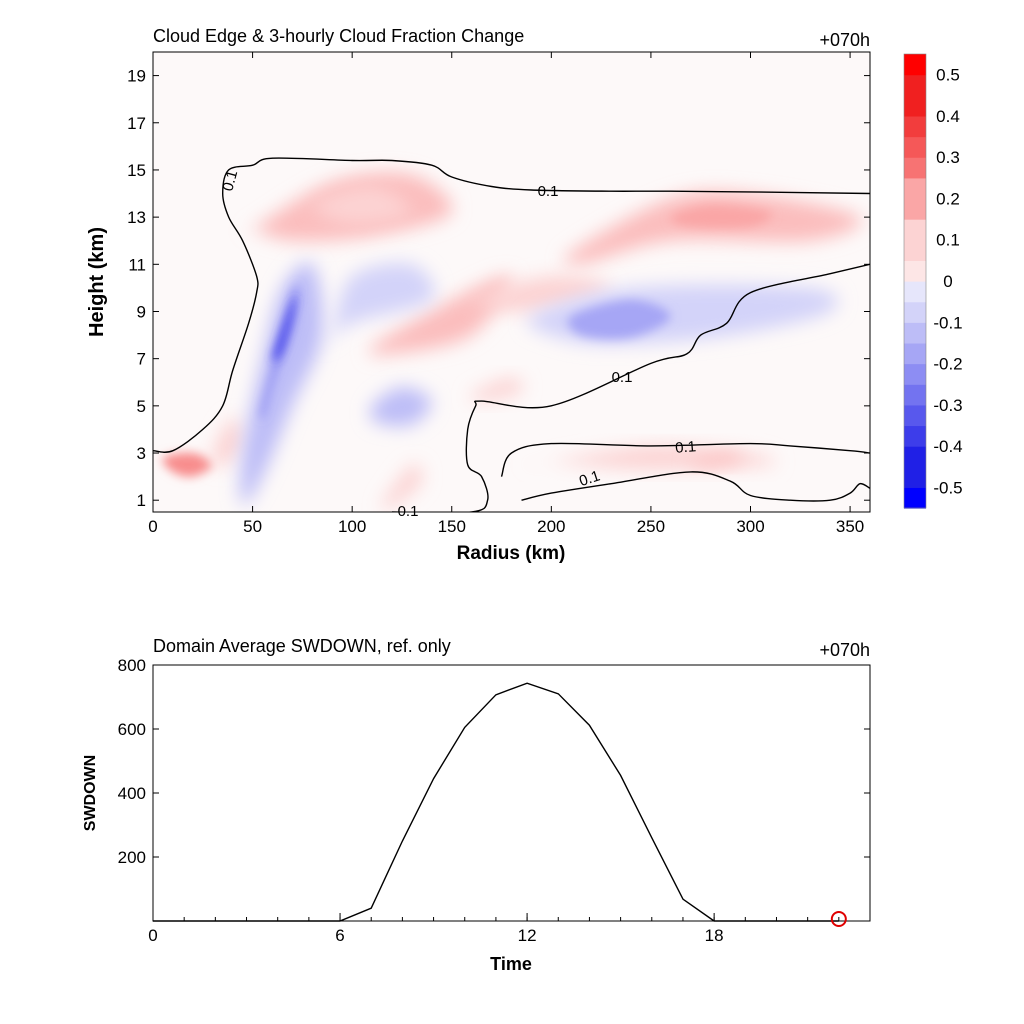 Image resolution: width=1024 pixels, height=1024 pixels. I want to click on x-tick-label: 350, so click(850, 526).